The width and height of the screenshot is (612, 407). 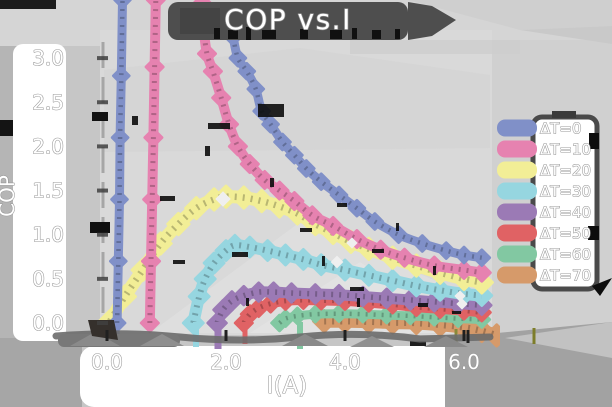 What do you see at coordinates (287, 386) in the screenshot?
I see `x-axis-label: I(A)` at bounding box center [287, 386].